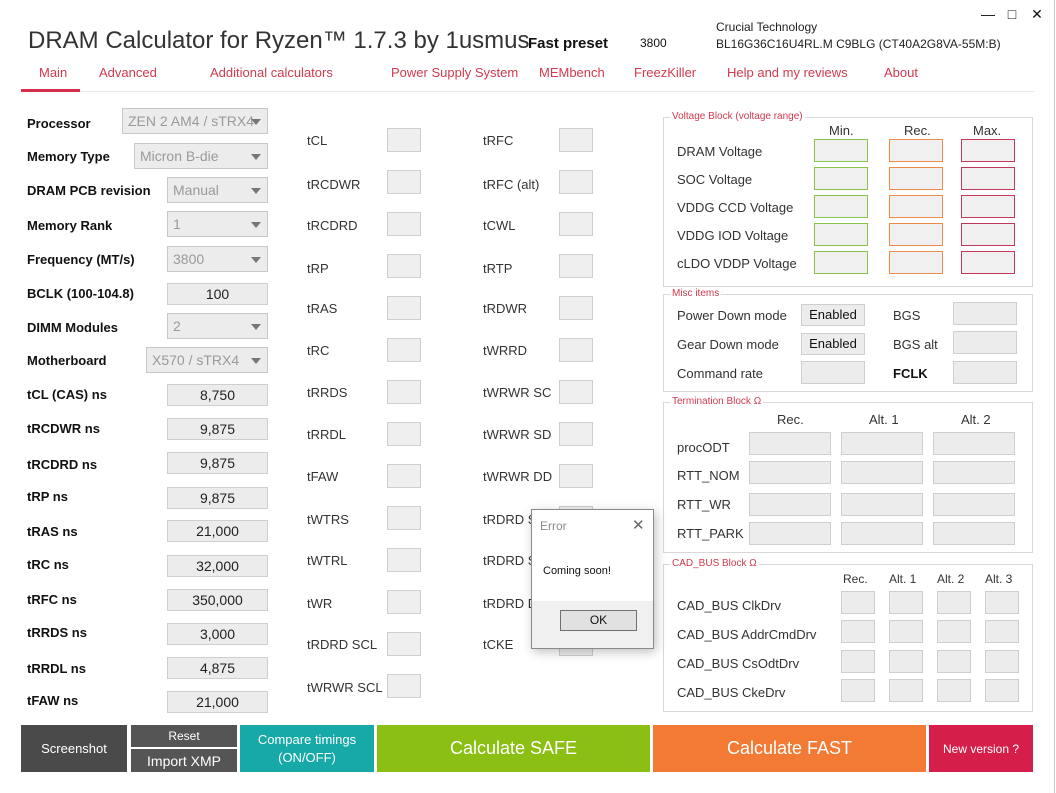 The width and height of the screenshot is (1056, 793). What do you see at coordinates (217, 600) in the screenshot?
I see `ns-value-trfc: 350,000` at bounding box center [217, 600].